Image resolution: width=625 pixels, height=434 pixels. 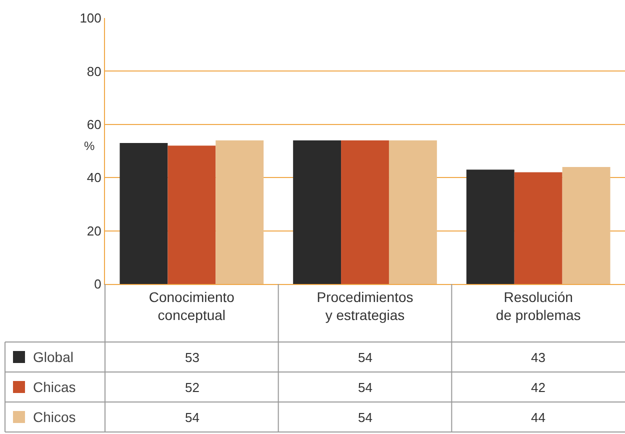 I want to click on data-label: 52, so click(x=192, y=387).